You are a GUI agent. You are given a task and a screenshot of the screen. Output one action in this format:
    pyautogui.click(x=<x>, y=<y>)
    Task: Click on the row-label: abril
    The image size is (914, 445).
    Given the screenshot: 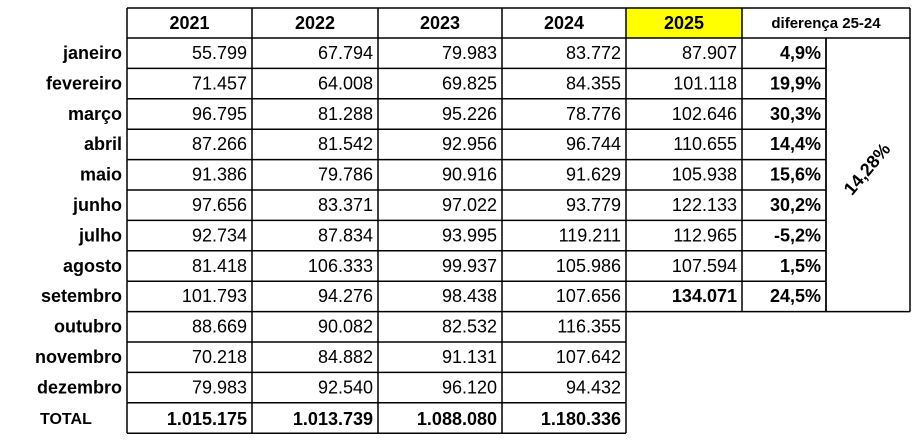 What is the action you would take?
    pyautogui.click(x=103, y=144)
    